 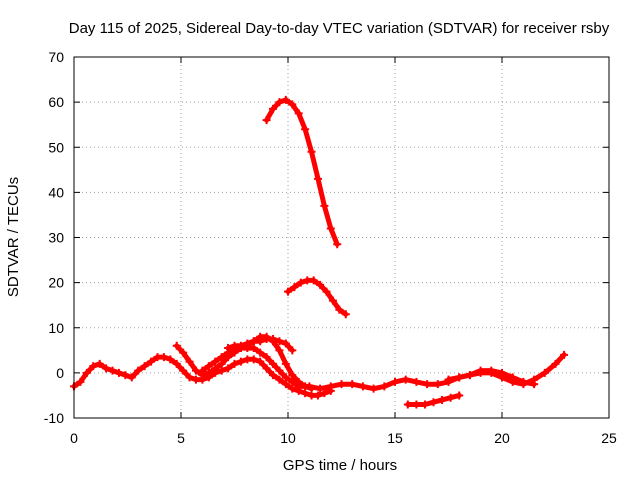 What do you see at coordinates (395, 438) in the screenshot?
I see `x-tick-label: 15` at bounding box center [395, 438].